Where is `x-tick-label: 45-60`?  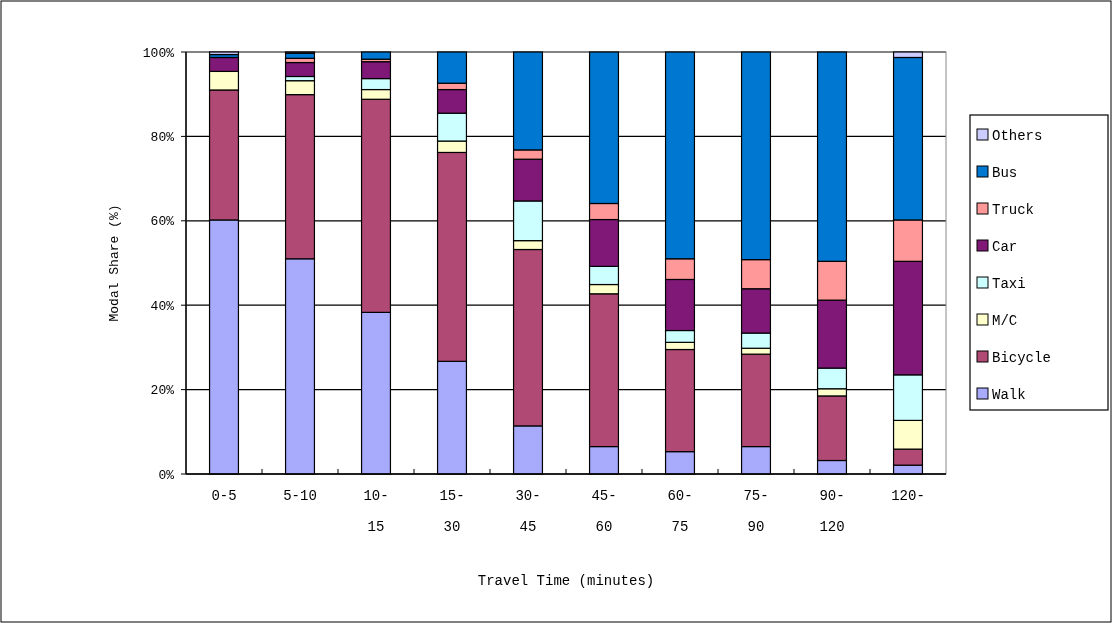
x-tick-label: 45-60 is located at coordinates (604, 511).